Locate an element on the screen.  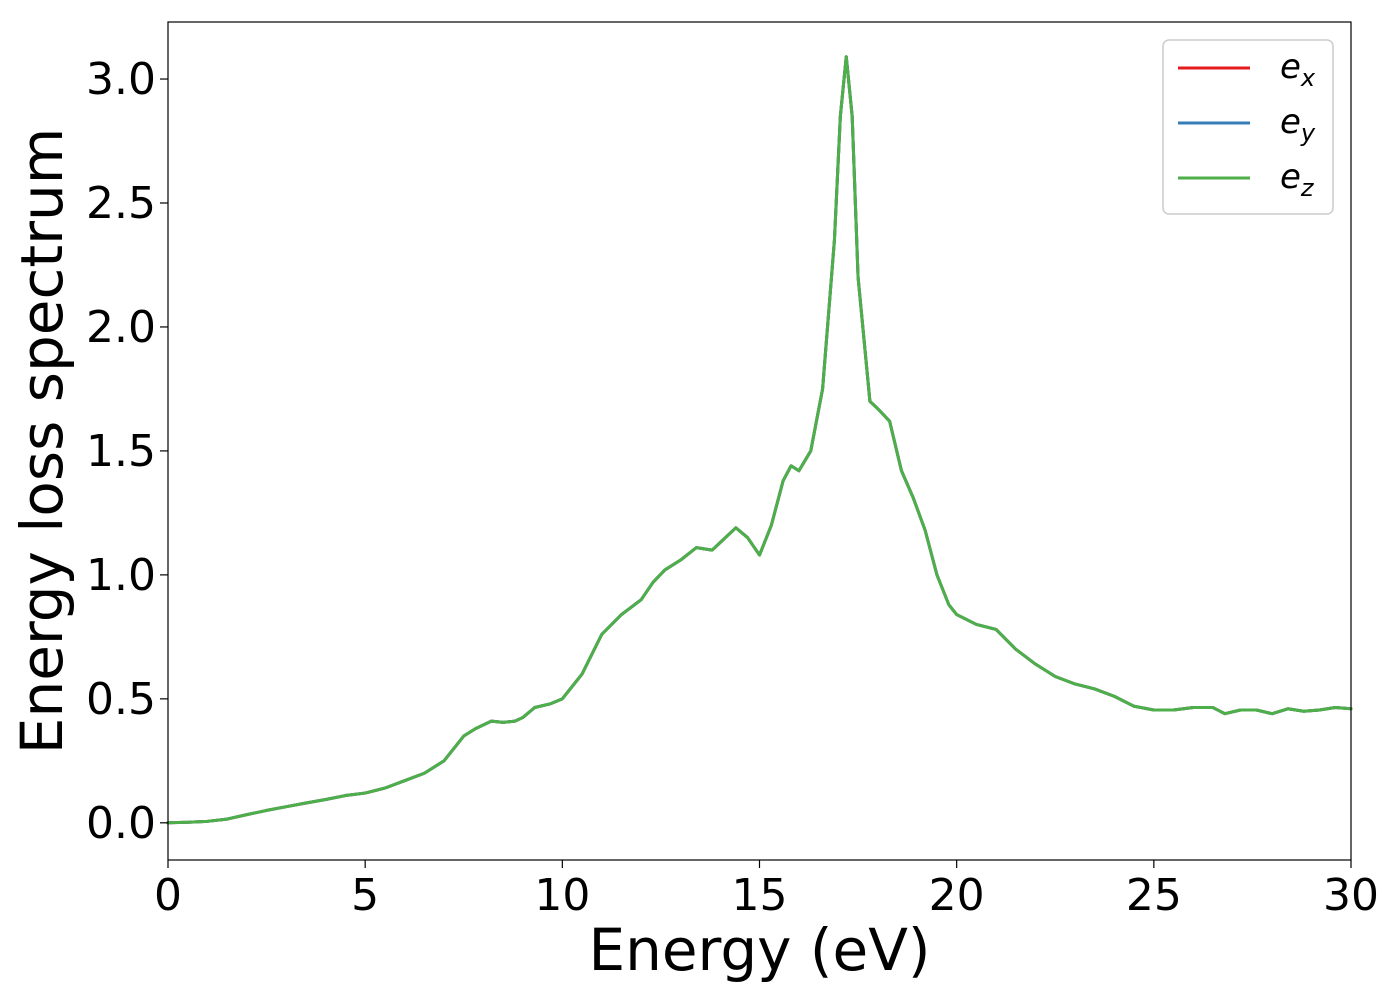
x-tick-label: 25 is located at coordinates (1154, 895).